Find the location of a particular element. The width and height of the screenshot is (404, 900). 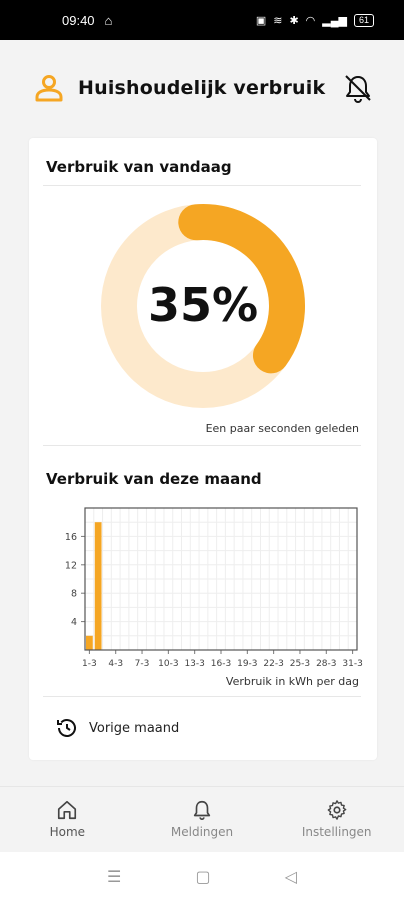

home-system-icon: ▢ is located at coordinates (203, 876).